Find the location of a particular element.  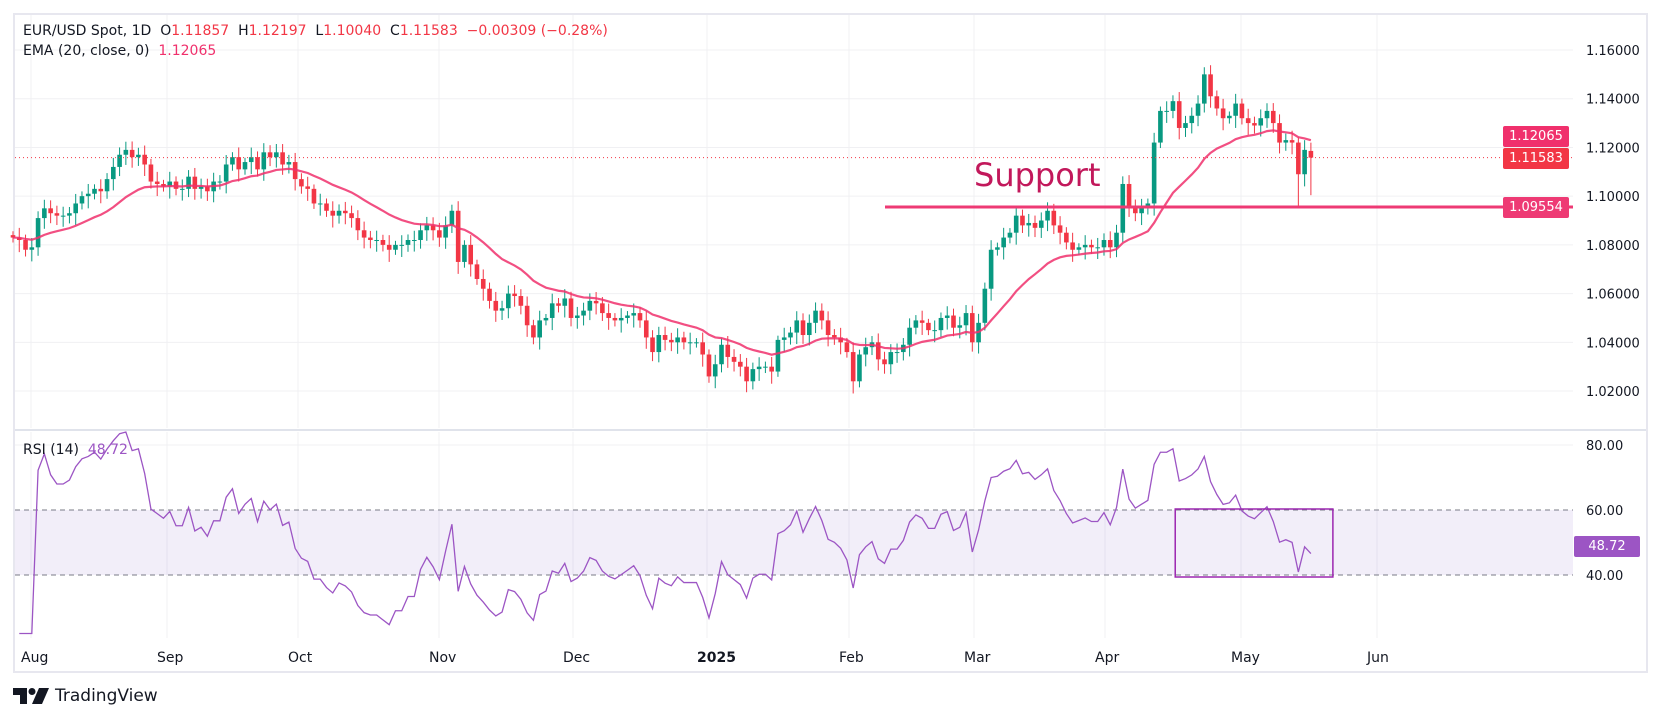

y-tick-label: 1.02000 is located at coordinates (1613, 392).